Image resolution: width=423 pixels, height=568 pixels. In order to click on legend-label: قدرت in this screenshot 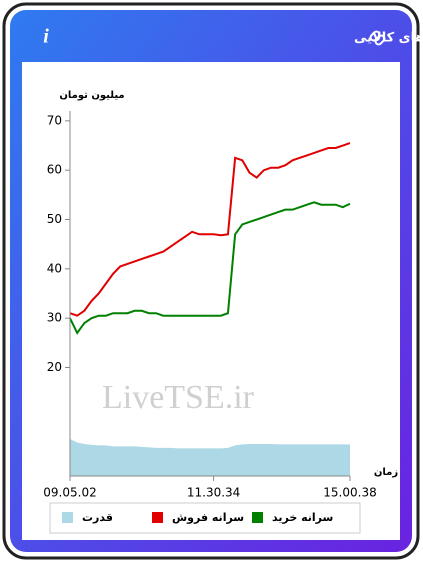, I will do `click(97, 517)`.